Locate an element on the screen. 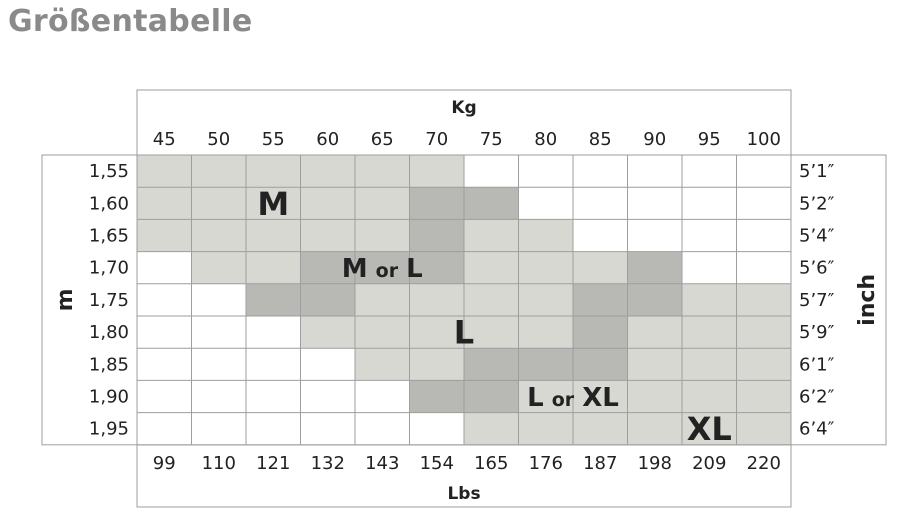 The height and width of the screenshot is (527, 901). x-tick-label-top: 50 is located at coordinates (218, 139).